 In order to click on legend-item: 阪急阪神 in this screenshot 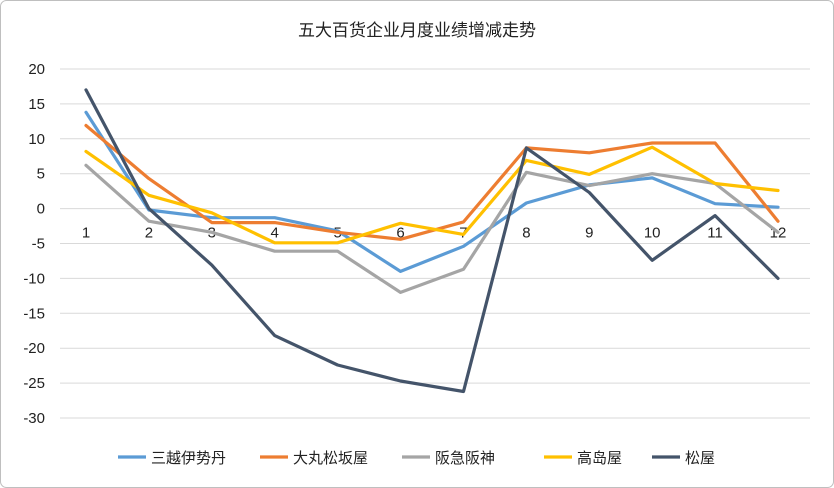, I will do `click(448, 458)`.